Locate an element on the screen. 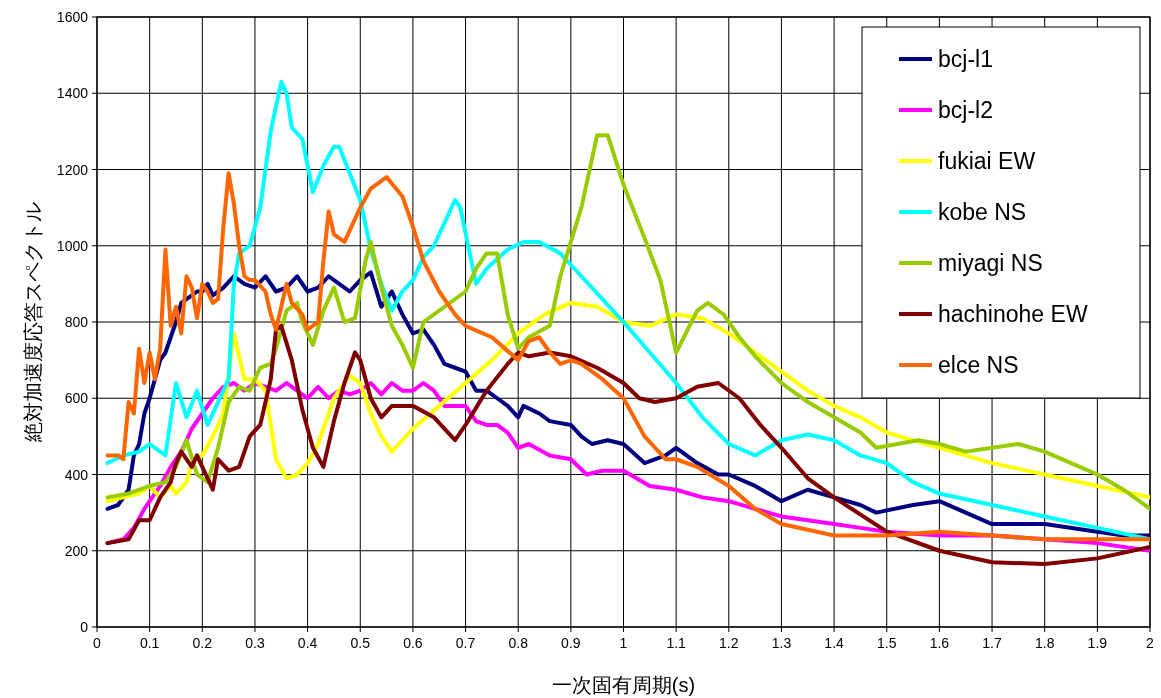 The width and height of the screenshot is (1161, 698). y-tick-label: 1000 is located at coordinates (72, 245).